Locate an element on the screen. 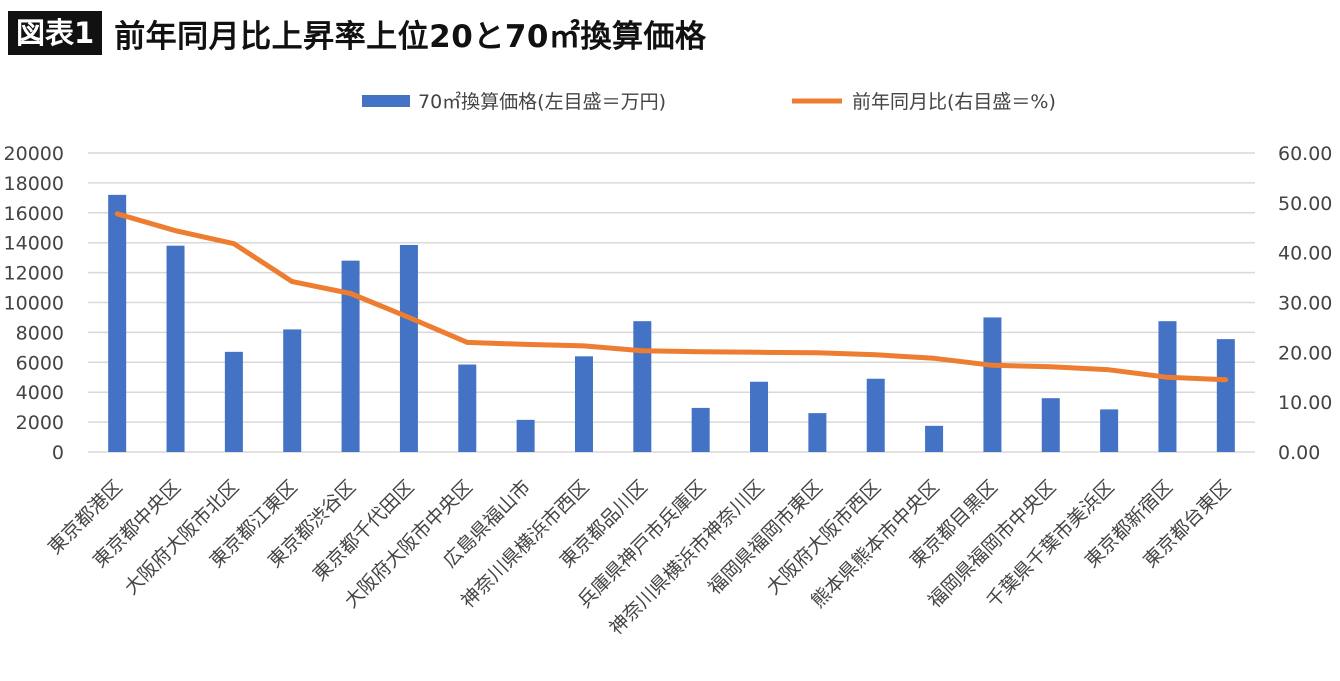 Image resolution: width=1340 pixels, height=681 pixels. y-right-tick-label: 0.00 is located at coordinates (1299, 453).